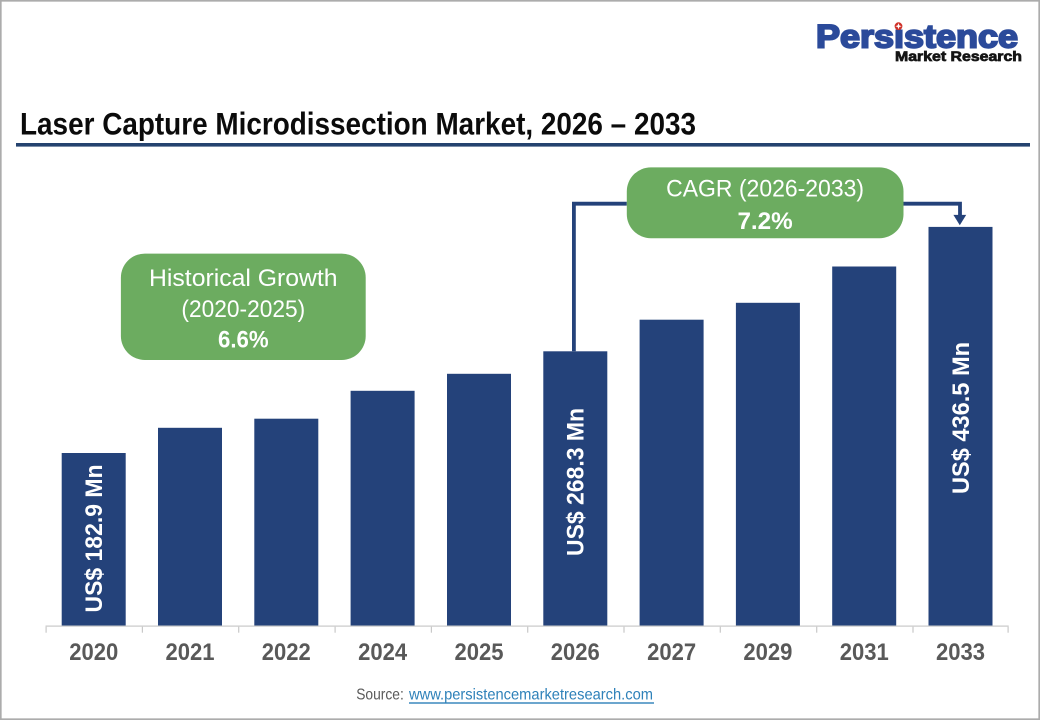  I want to click on svg-text: (2020-2025), so click(243, 309).